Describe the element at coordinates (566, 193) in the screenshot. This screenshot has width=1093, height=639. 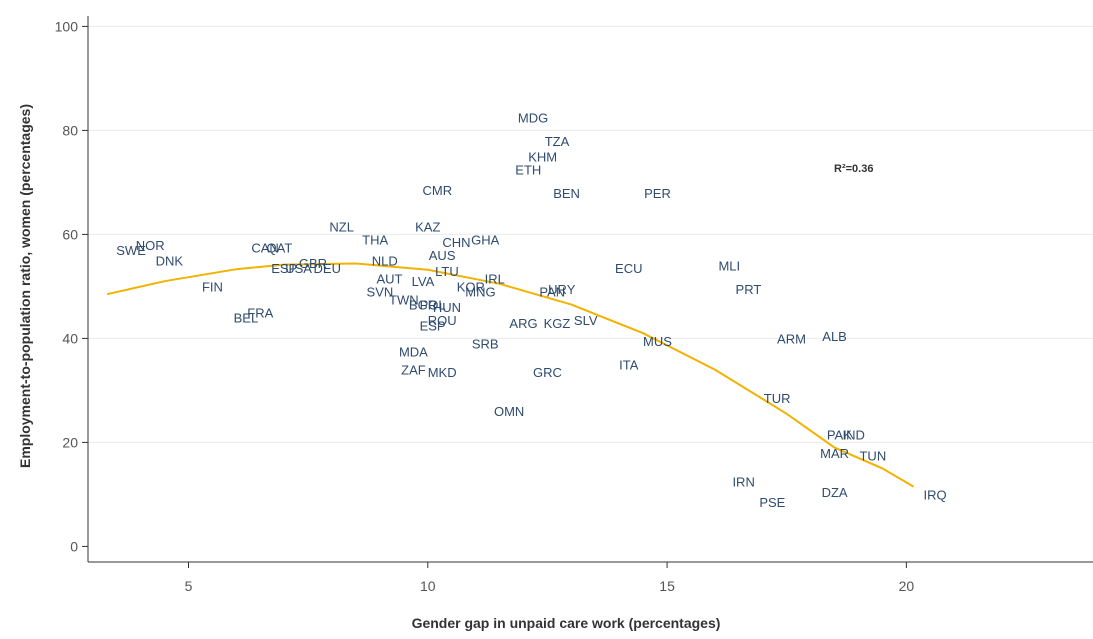
I see `point-label: BEN` at that location.